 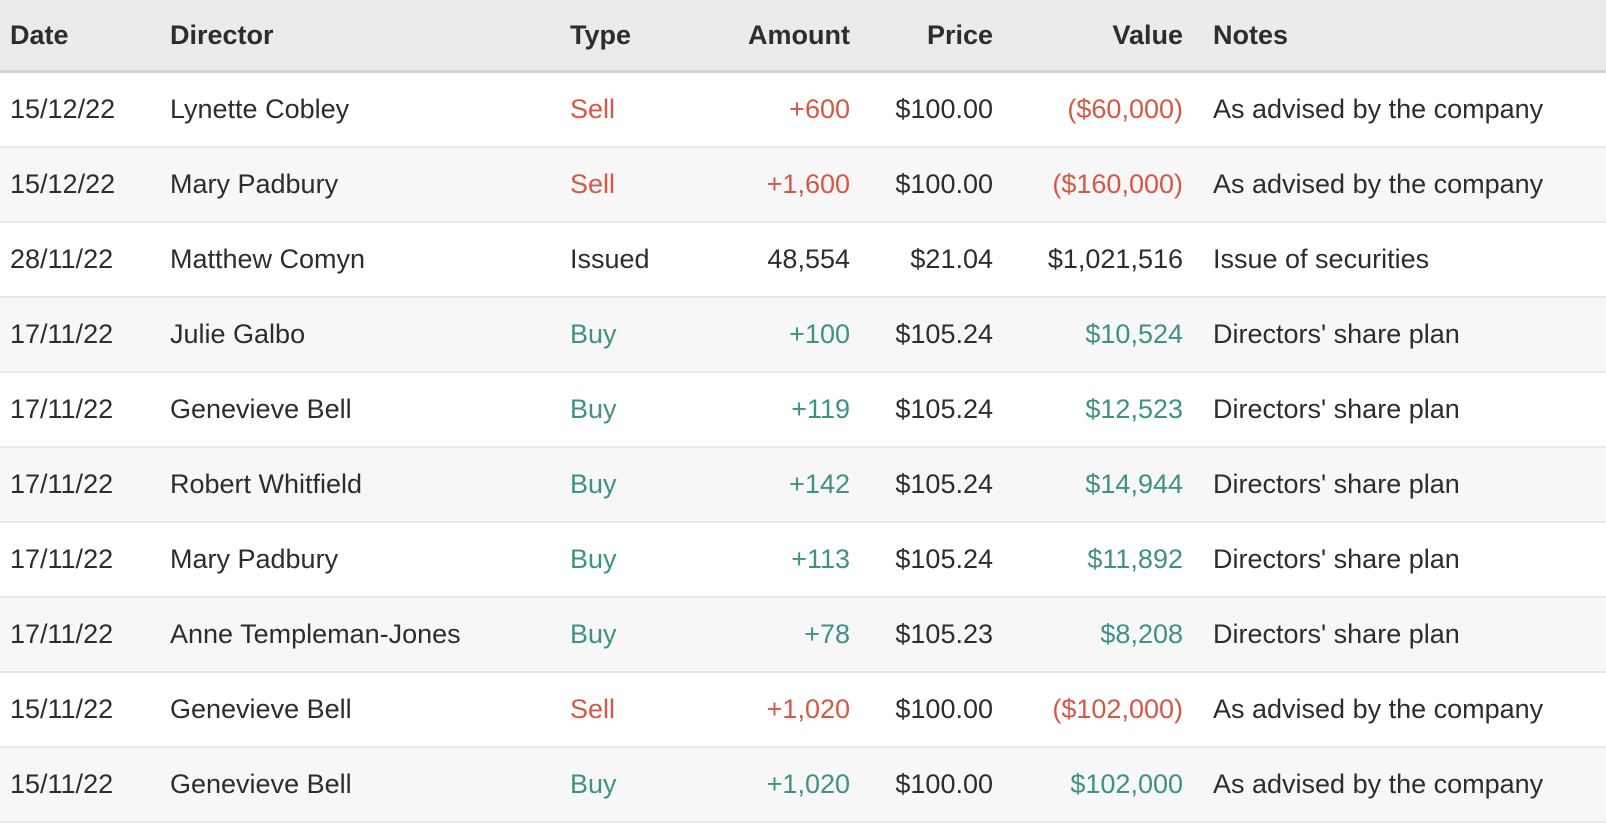 I want to click on cell-amount: +100, so click(x=771, y=335).